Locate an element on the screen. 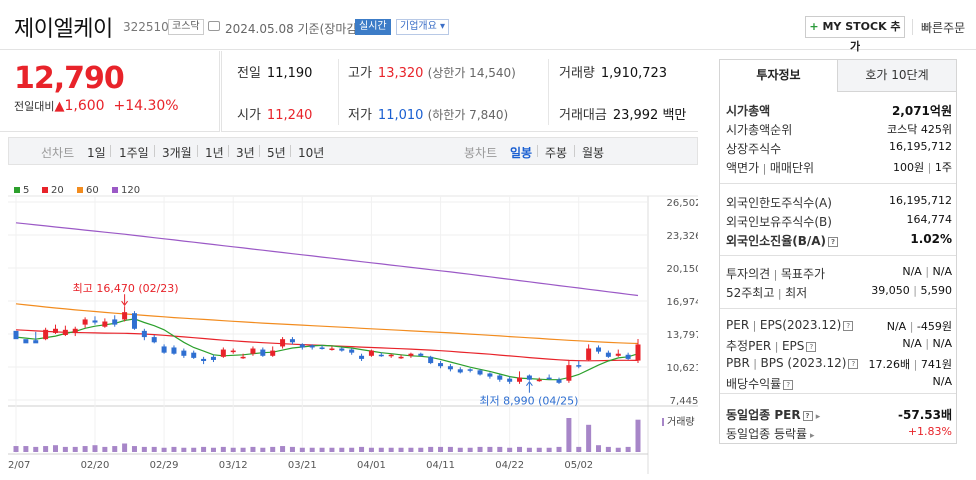 The width and height of the screenshot is (976, 480). info-value-text: 17.26배 is located at coordinates (889, 364).